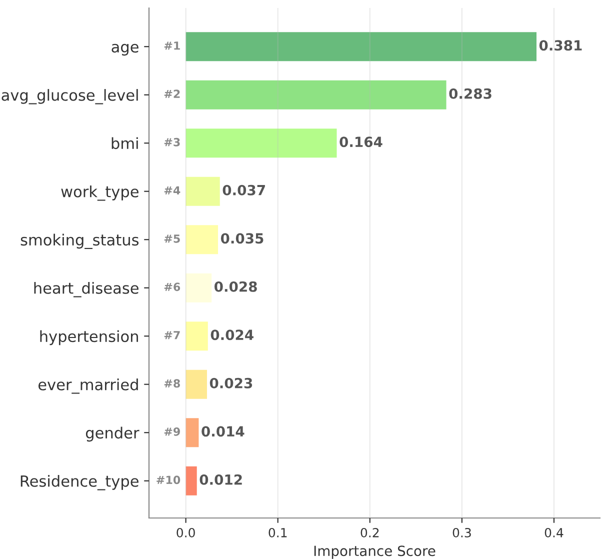  Describe the element at coordinates (231, 383) in the screenshot. I see `data-label: 0.023` at that location.